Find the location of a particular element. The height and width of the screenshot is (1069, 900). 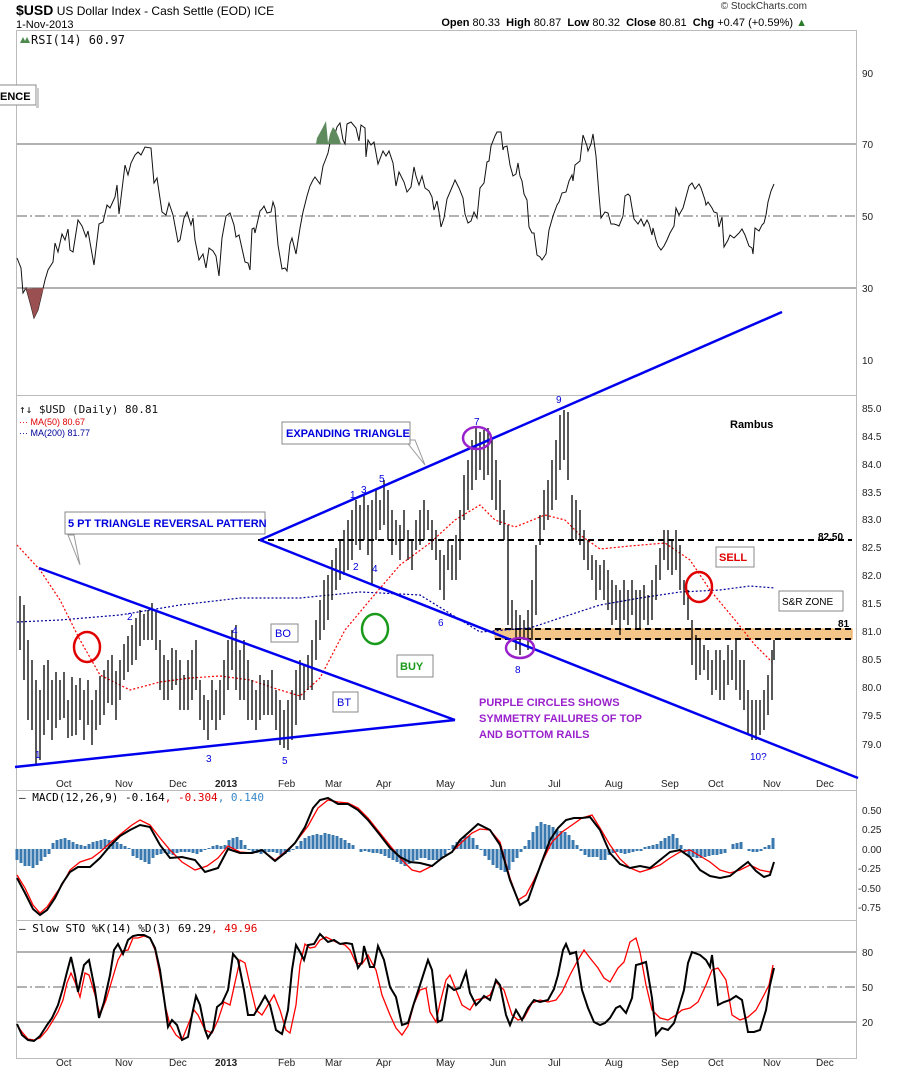

sto-k-line is located at coordinates (395, 987).